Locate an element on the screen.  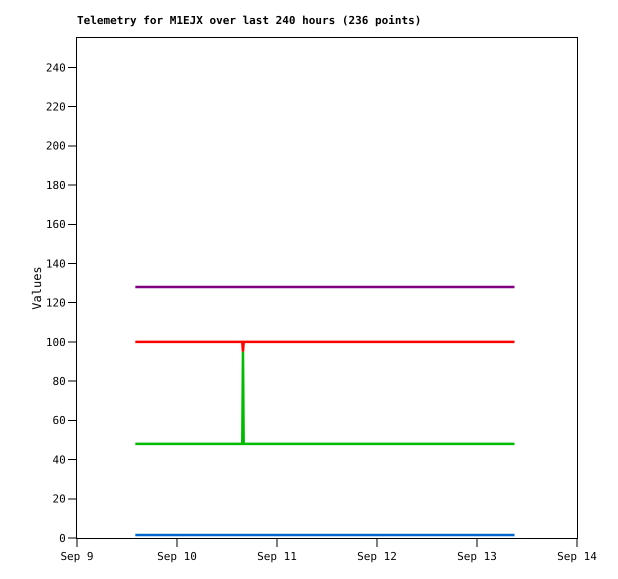
y-tick-label: 20 is located at coordinates (59, 499).